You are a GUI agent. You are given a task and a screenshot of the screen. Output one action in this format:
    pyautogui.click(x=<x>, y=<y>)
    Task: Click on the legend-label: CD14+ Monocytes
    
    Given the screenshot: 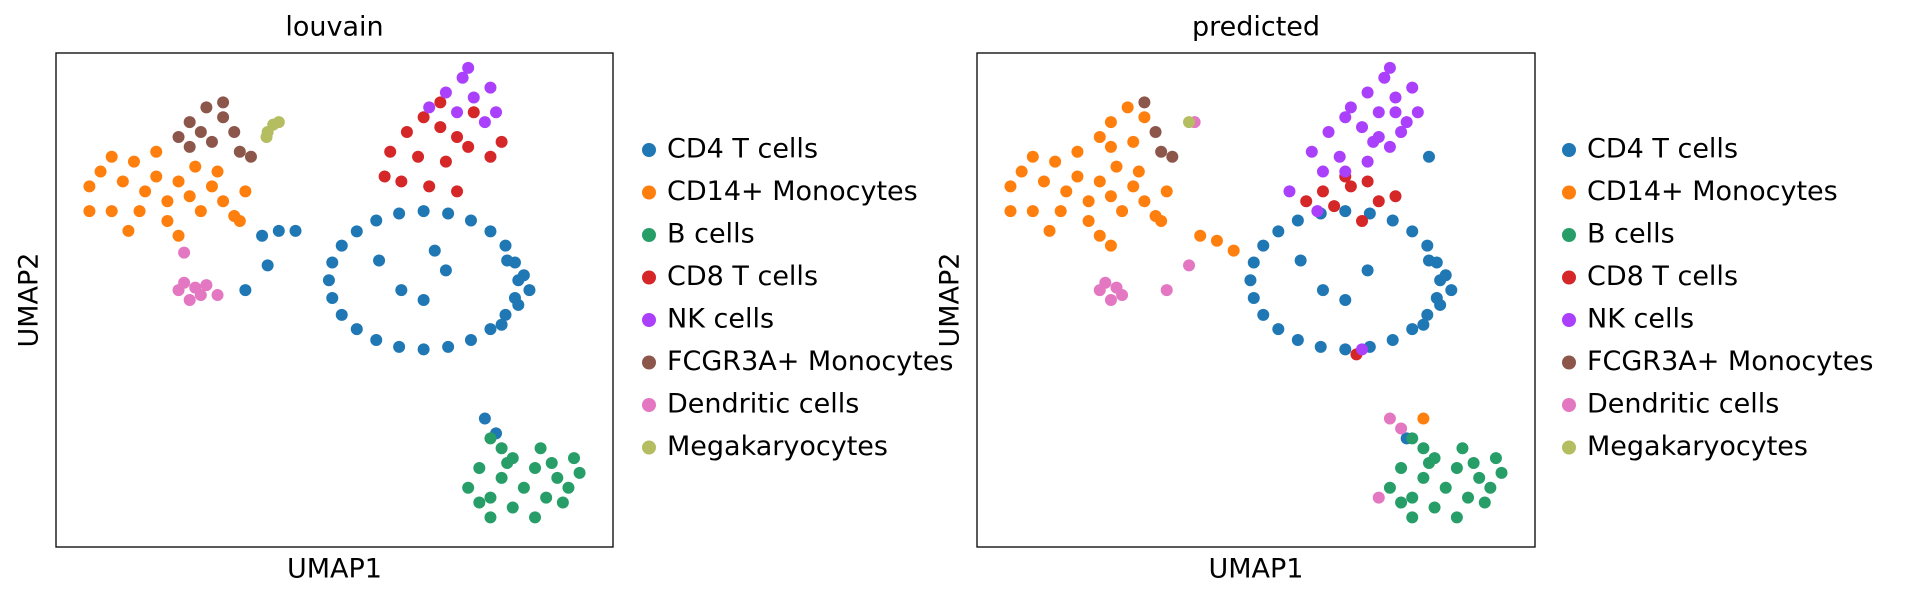 What is the action you would take?
    pyautogui.click(x=1712, y=191)
    